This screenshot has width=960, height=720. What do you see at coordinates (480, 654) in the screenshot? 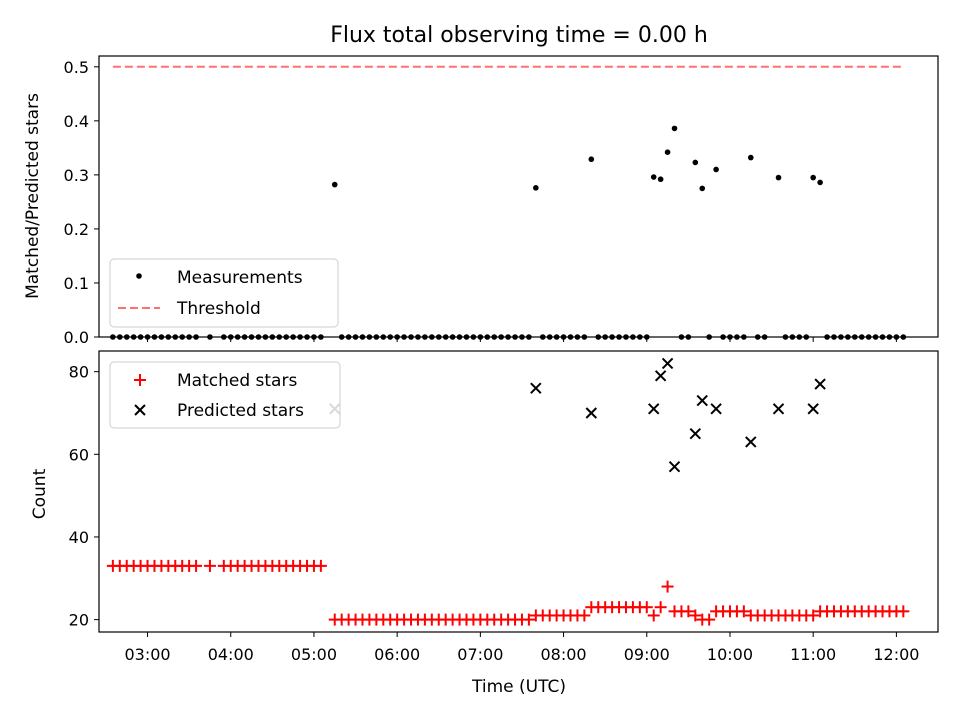
I see `x-tick-label: 07:00` at bounding box center [480, 654].